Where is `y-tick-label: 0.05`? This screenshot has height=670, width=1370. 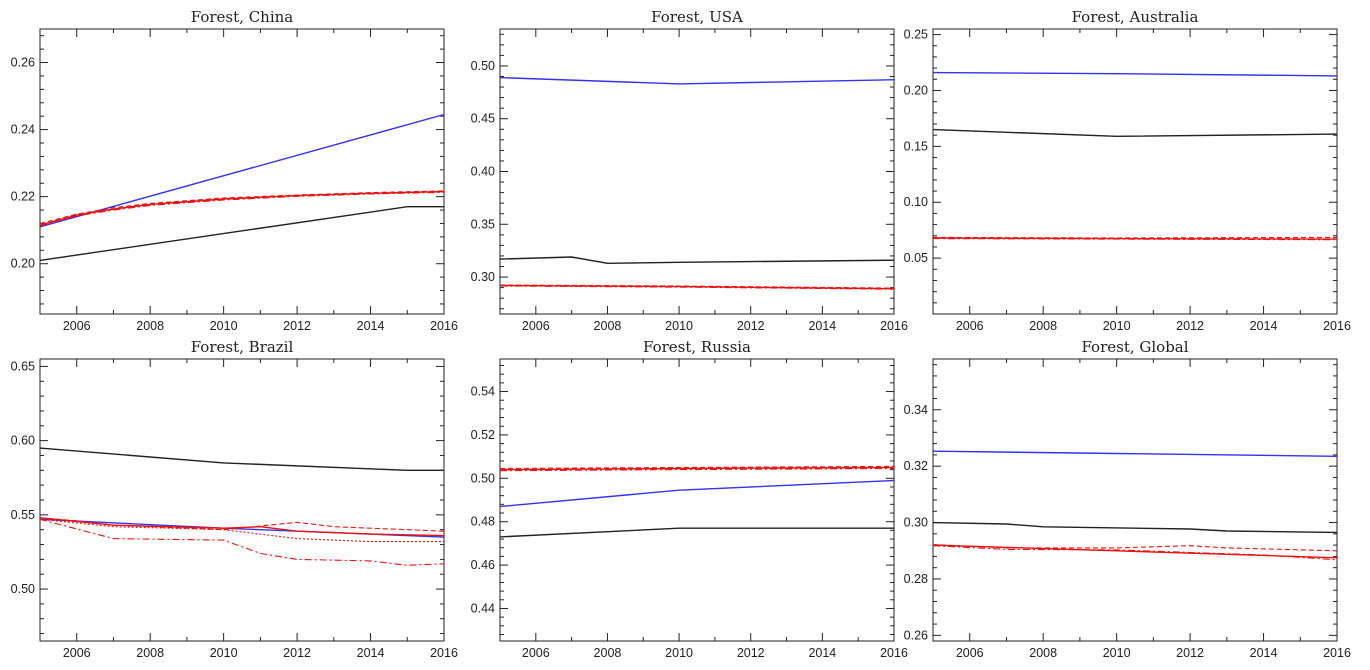
y-tick-label: 0.05 is located at coordinates (916, 258).